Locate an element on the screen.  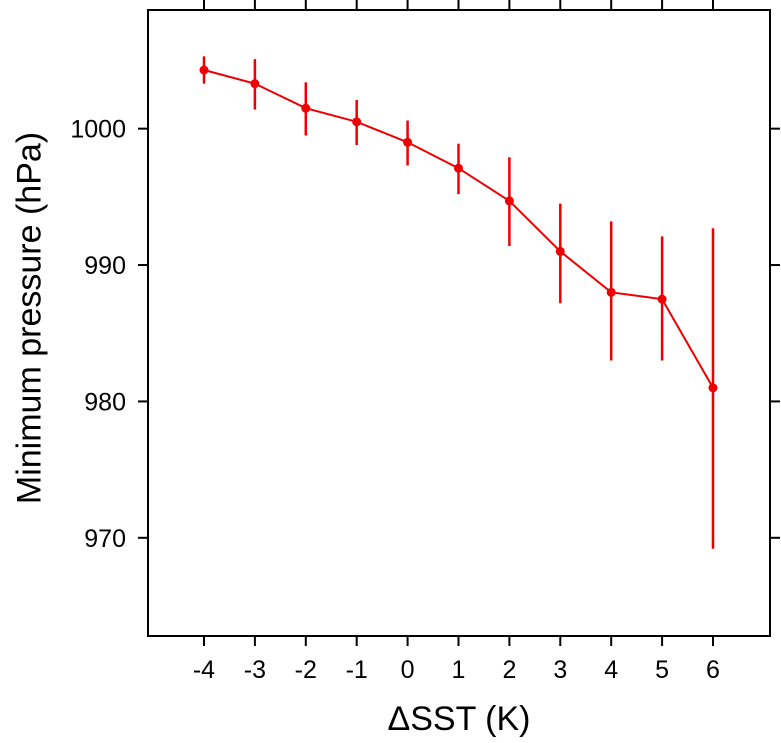
x-tick-label: -4 is located at coordinates (204, 670).